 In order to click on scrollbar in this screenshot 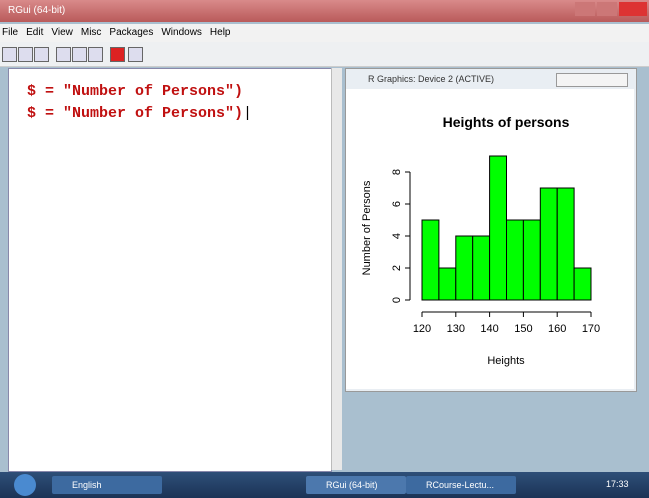, I will do `click(336, 269)`.